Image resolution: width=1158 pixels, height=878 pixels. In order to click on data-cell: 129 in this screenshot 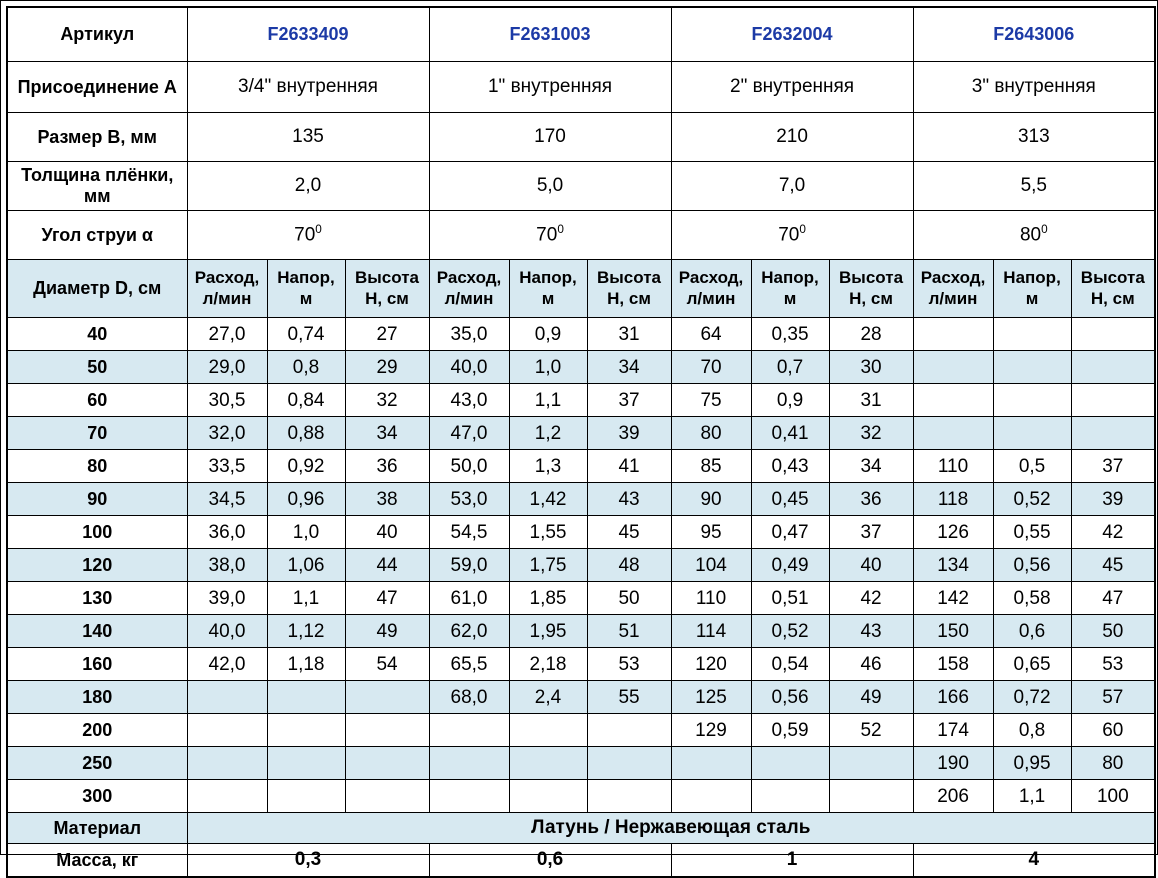, I will do `click(711, 730)`.